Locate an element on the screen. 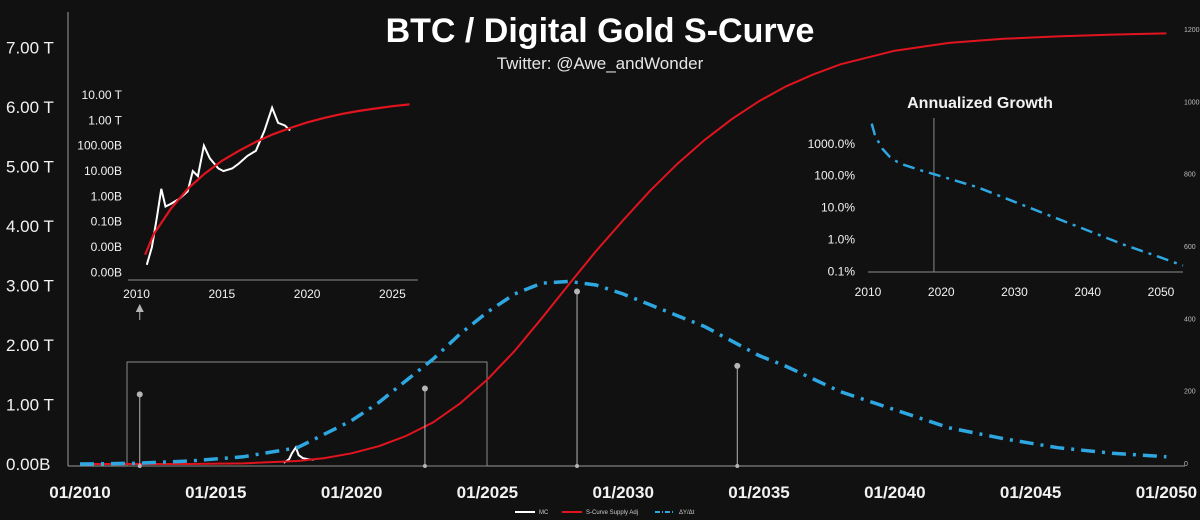 The height and width of the screenshot is (520, 1200). inset-left-x-tick: 2015 is located at coordinates (221, 294).